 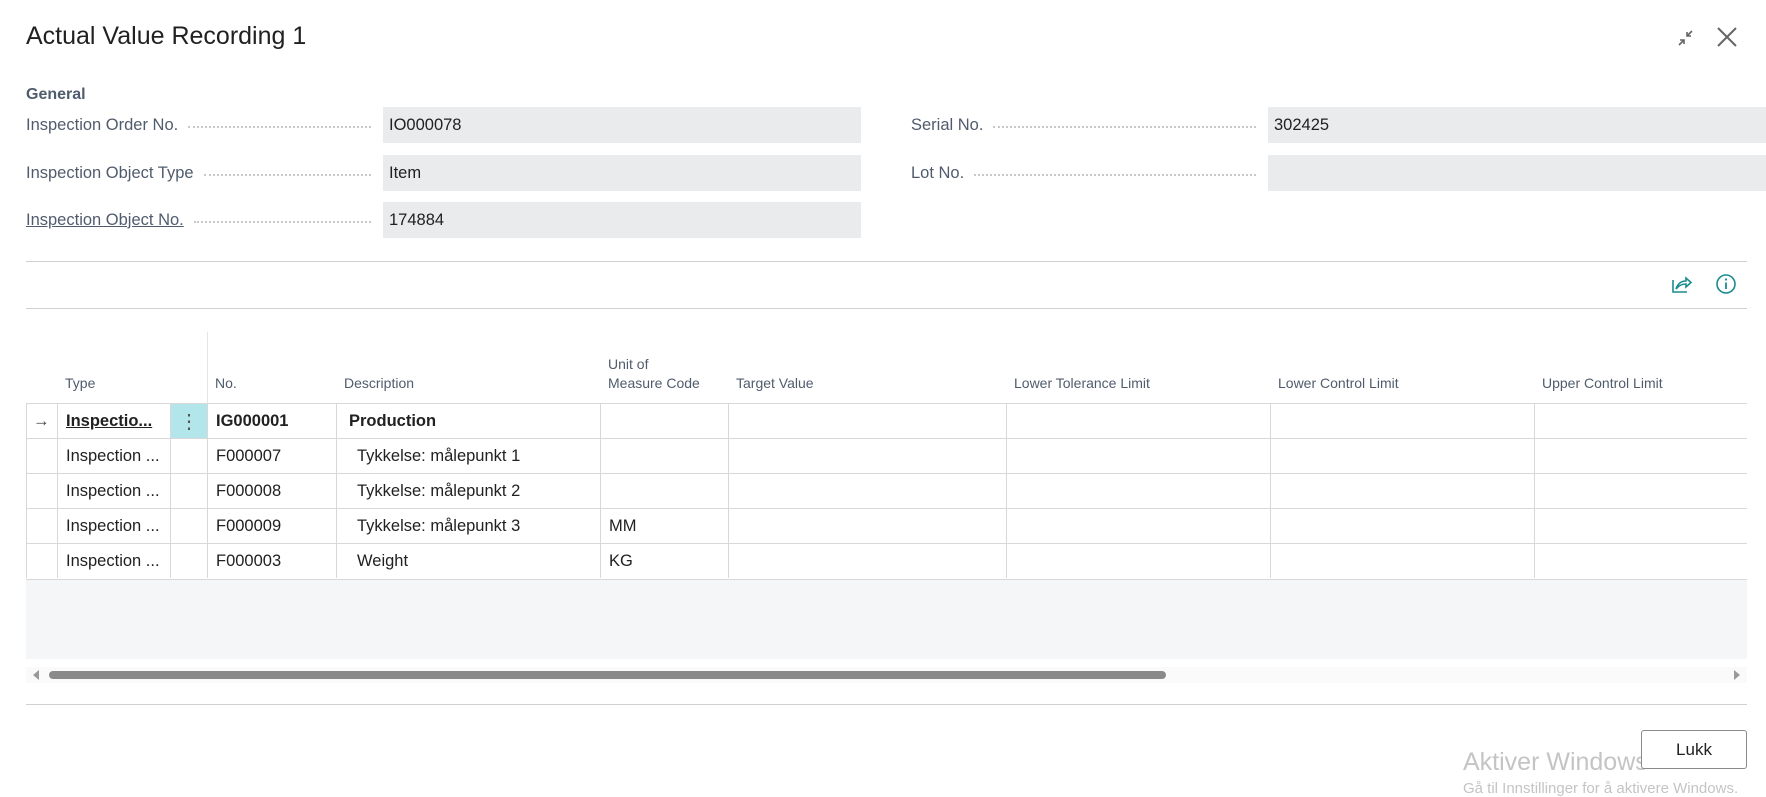 What do you see at coordinates (56, 94) in the screenshot?
I see `general-section-label: General` at bounding box center [56, 94].